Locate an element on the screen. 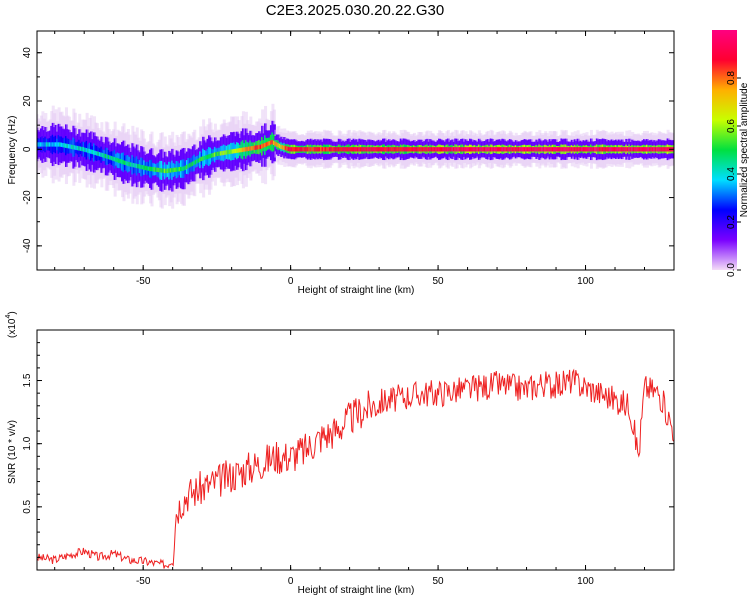 This screenshot has width=750, height=600. snr-exponent-power: 4 is located at coordinates (8, 317).